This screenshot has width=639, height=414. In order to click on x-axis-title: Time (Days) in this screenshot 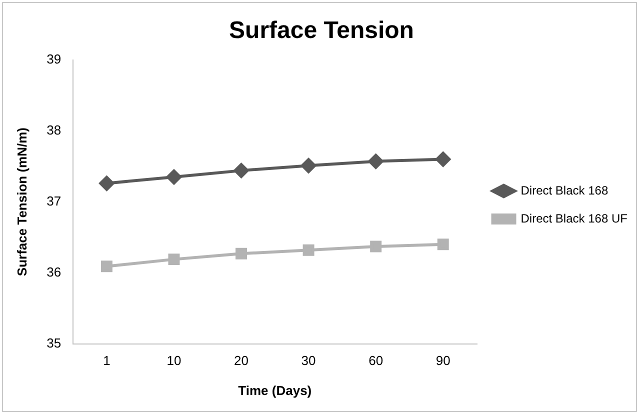, I will do `click(275, 390)`.